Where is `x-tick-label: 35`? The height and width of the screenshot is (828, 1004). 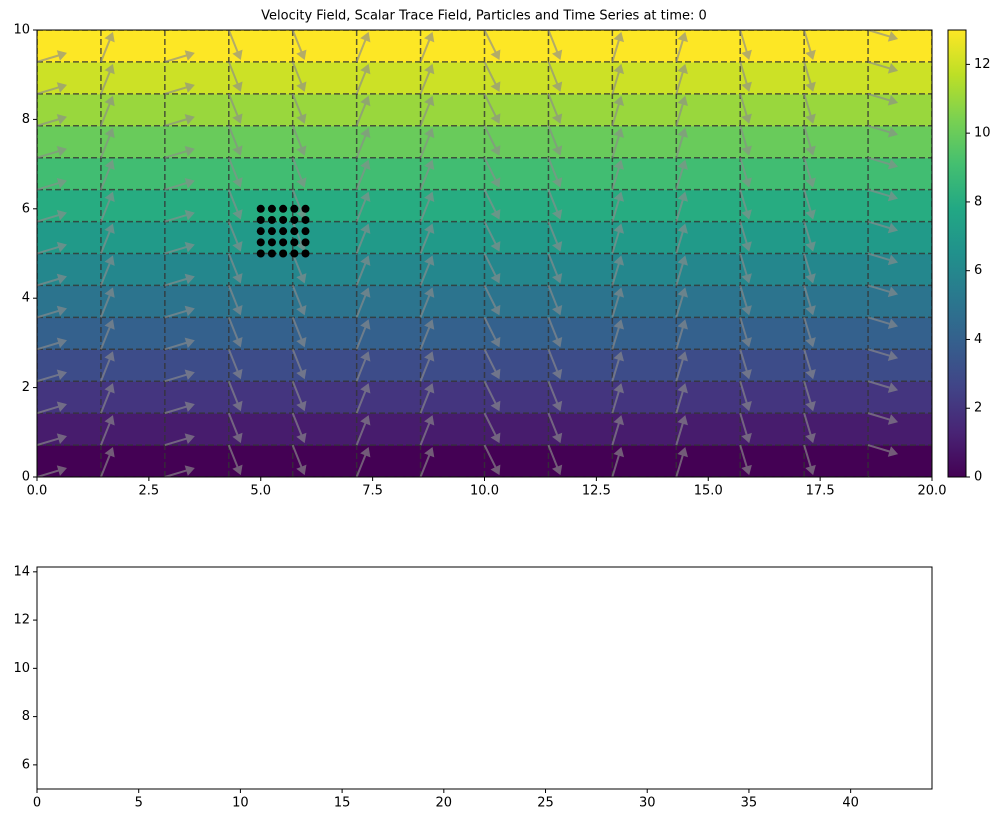
x-tick-label: 35 is located at coordinates (749, 803).